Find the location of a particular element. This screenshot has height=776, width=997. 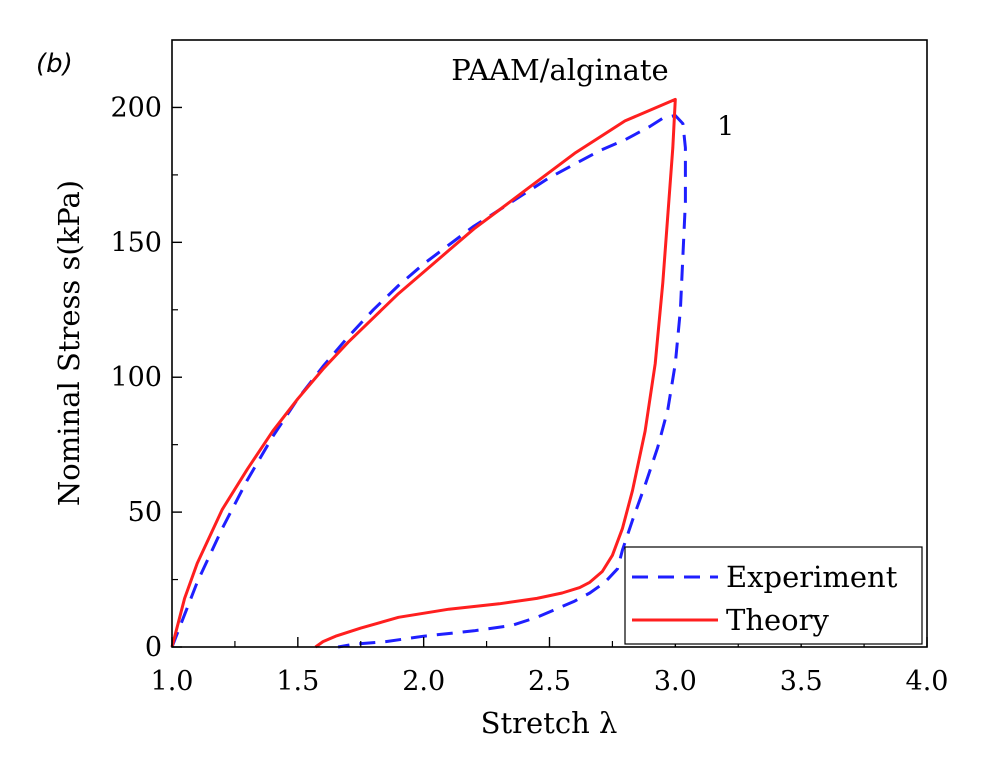

y-tick-label: 200 is located at coordinates (136, 107).